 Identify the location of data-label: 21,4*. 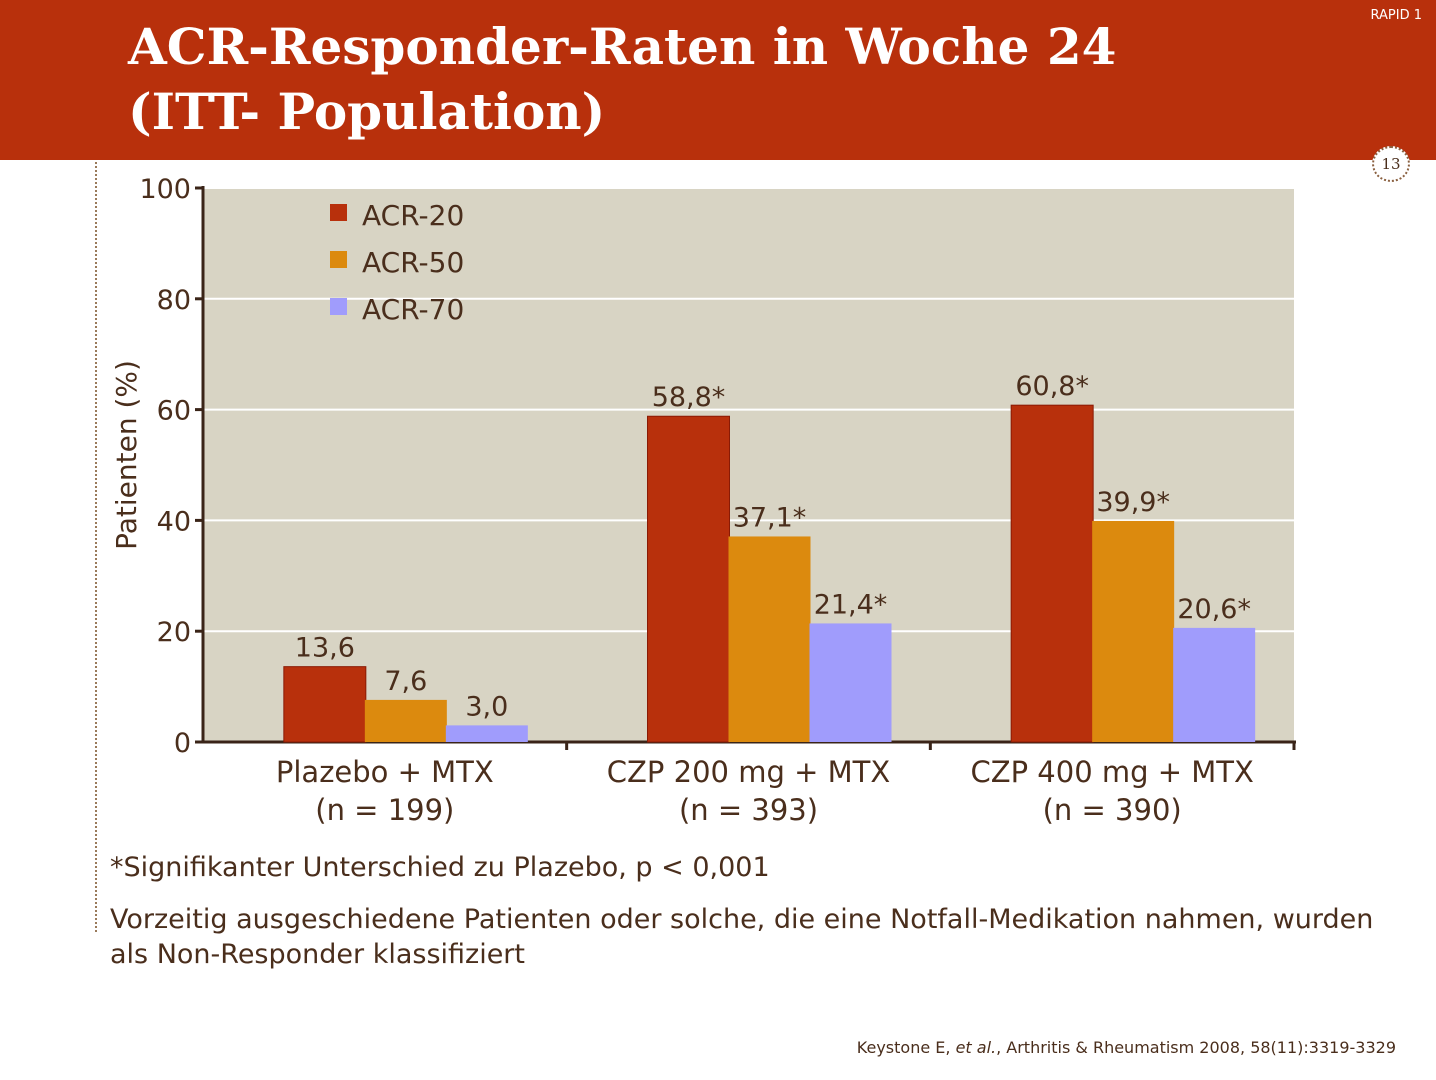
(851, 604).